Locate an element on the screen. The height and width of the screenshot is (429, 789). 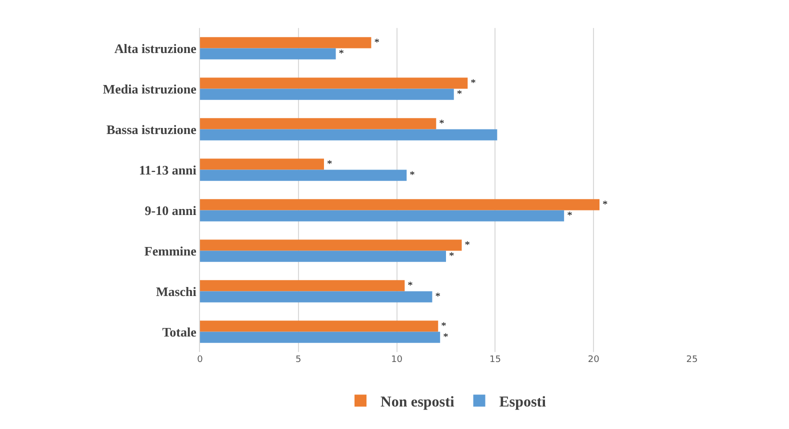
x-tick-label: 5 is located at coordinates (299, 360).